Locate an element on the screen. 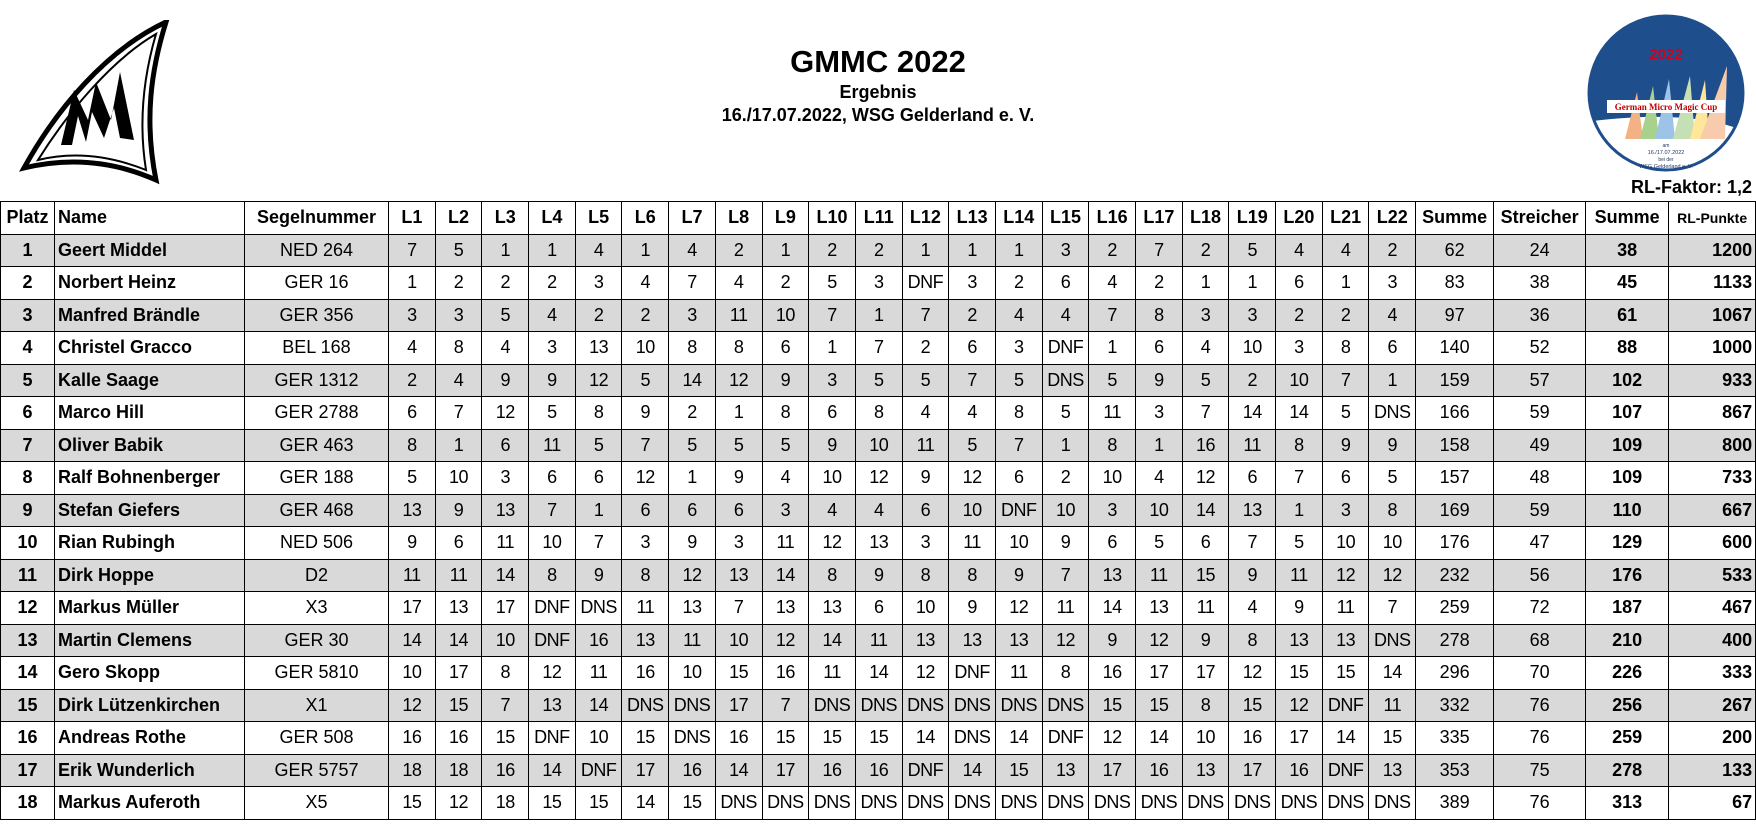  cell-race-l6: 10 is located at coordinates (645, 348).